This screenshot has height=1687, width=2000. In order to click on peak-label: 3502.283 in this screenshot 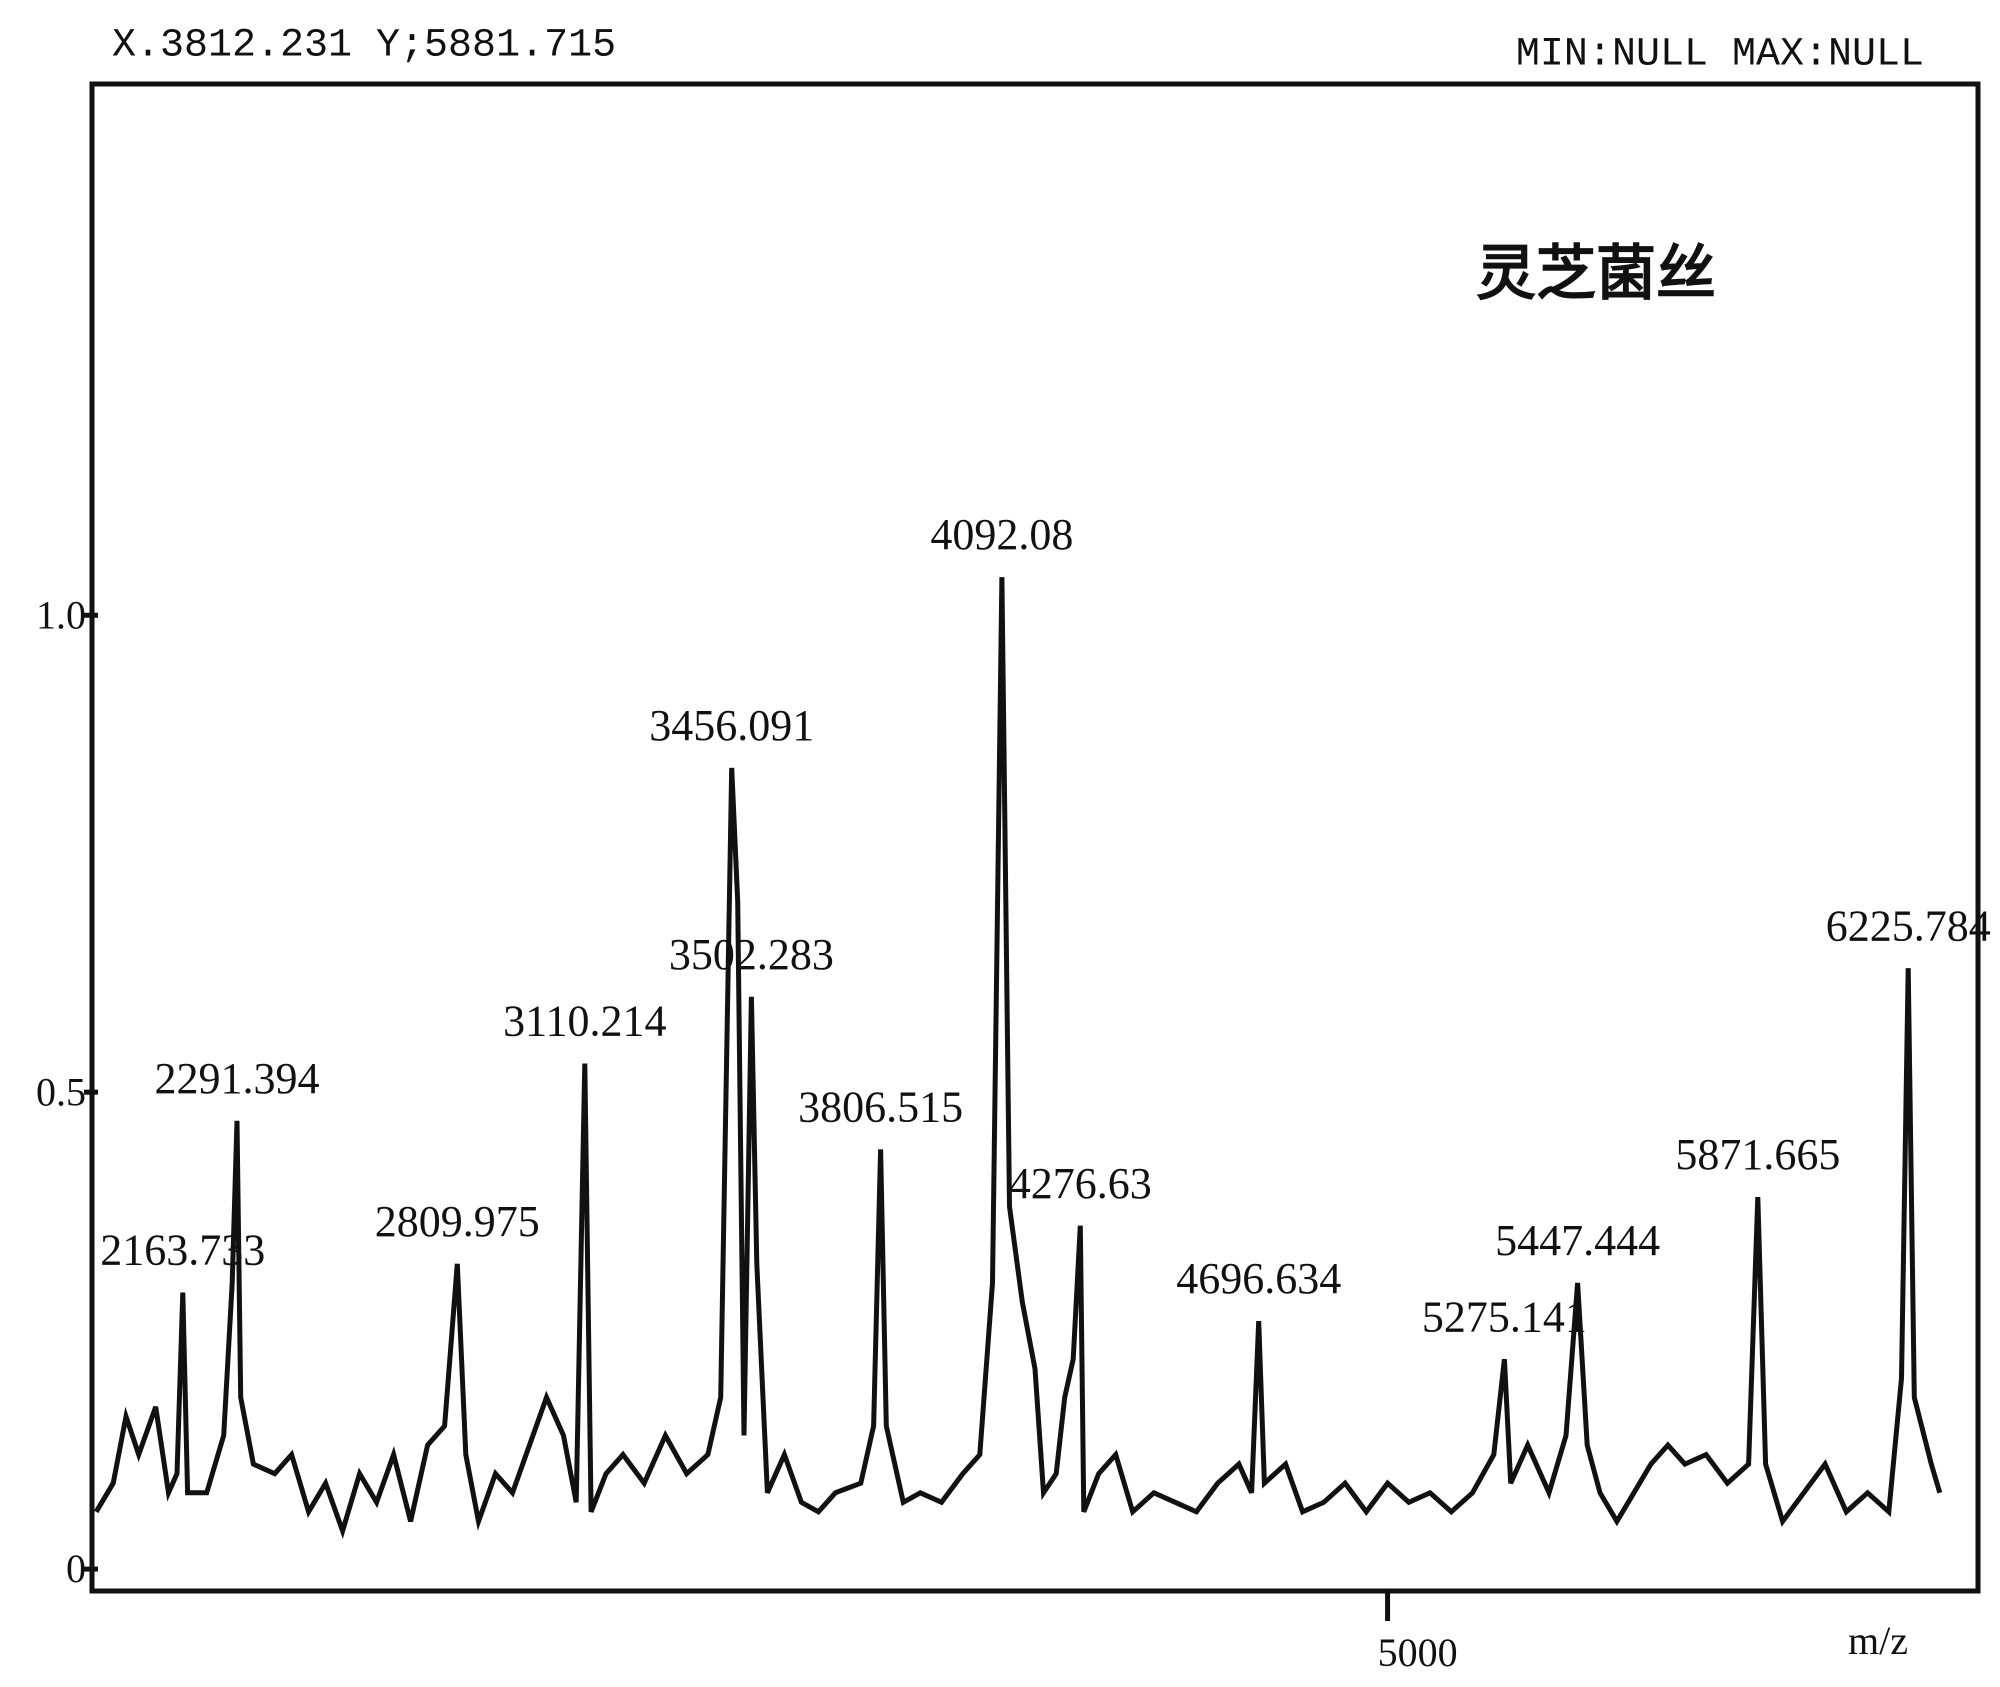, I will do `click(751, 954)`.